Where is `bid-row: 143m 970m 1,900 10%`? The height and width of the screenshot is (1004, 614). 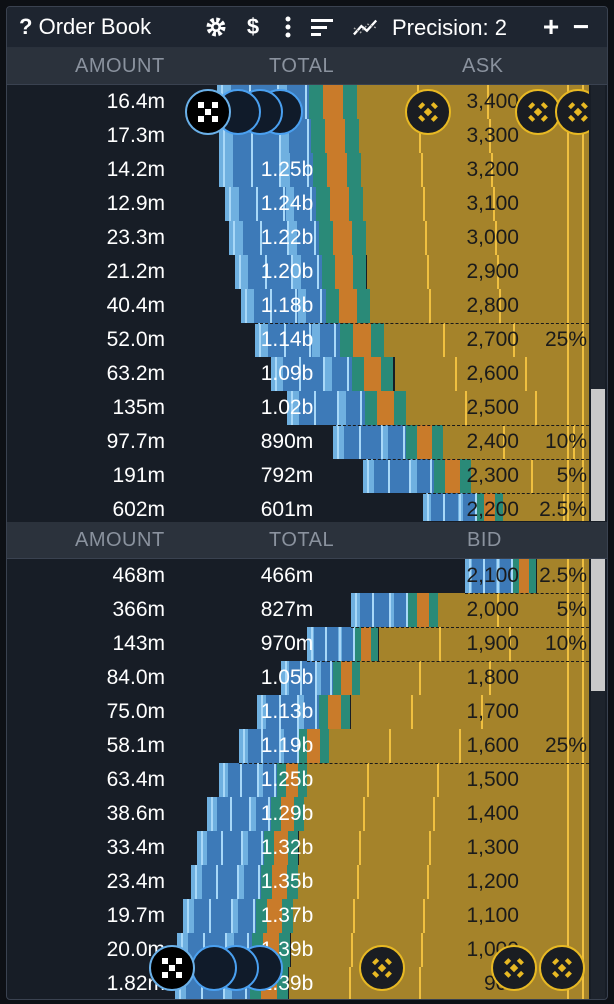
bid-row: 143m 970m 1,900 10% is located at coordinates (298, 644).